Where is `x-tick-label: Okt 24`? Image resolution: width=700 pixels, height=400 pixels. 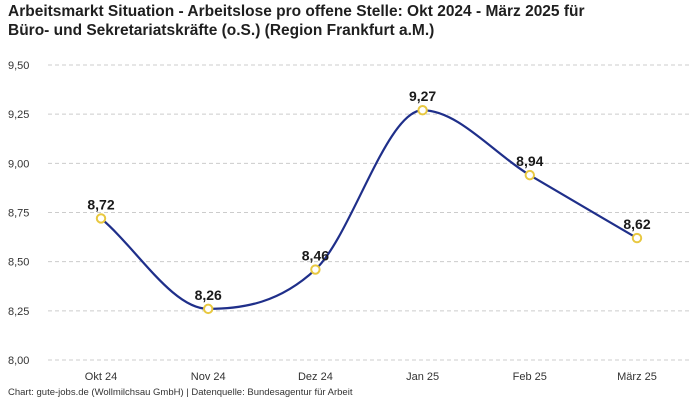
x-tick-label: Okt 24 is located at coordinates (101, 377).